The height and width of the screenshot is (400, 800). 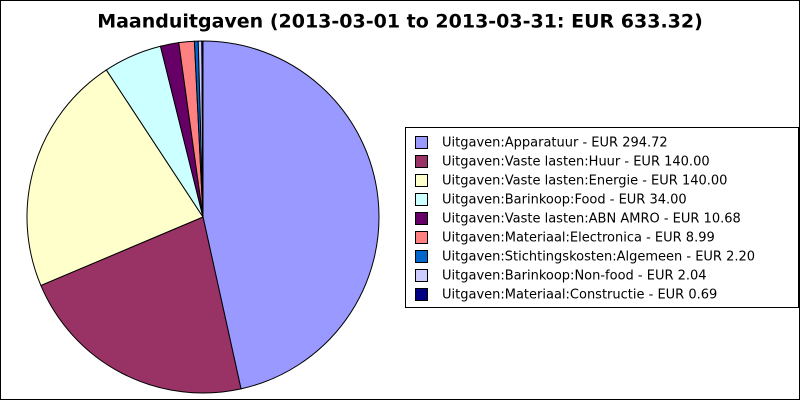 I want to click on legend-label: Uitgaven:Barinkoop:Non-food - EUR 2.04, so click(x=574, y=276).